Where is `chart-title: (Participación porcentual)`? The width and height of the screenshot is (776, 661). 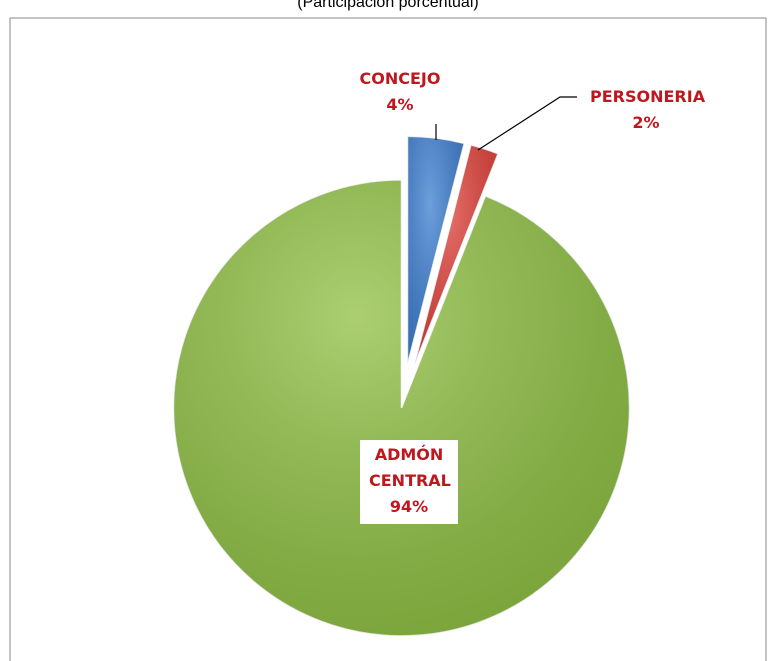
chart-title: (Participación porcentual) is located at coordinates (388, 5).